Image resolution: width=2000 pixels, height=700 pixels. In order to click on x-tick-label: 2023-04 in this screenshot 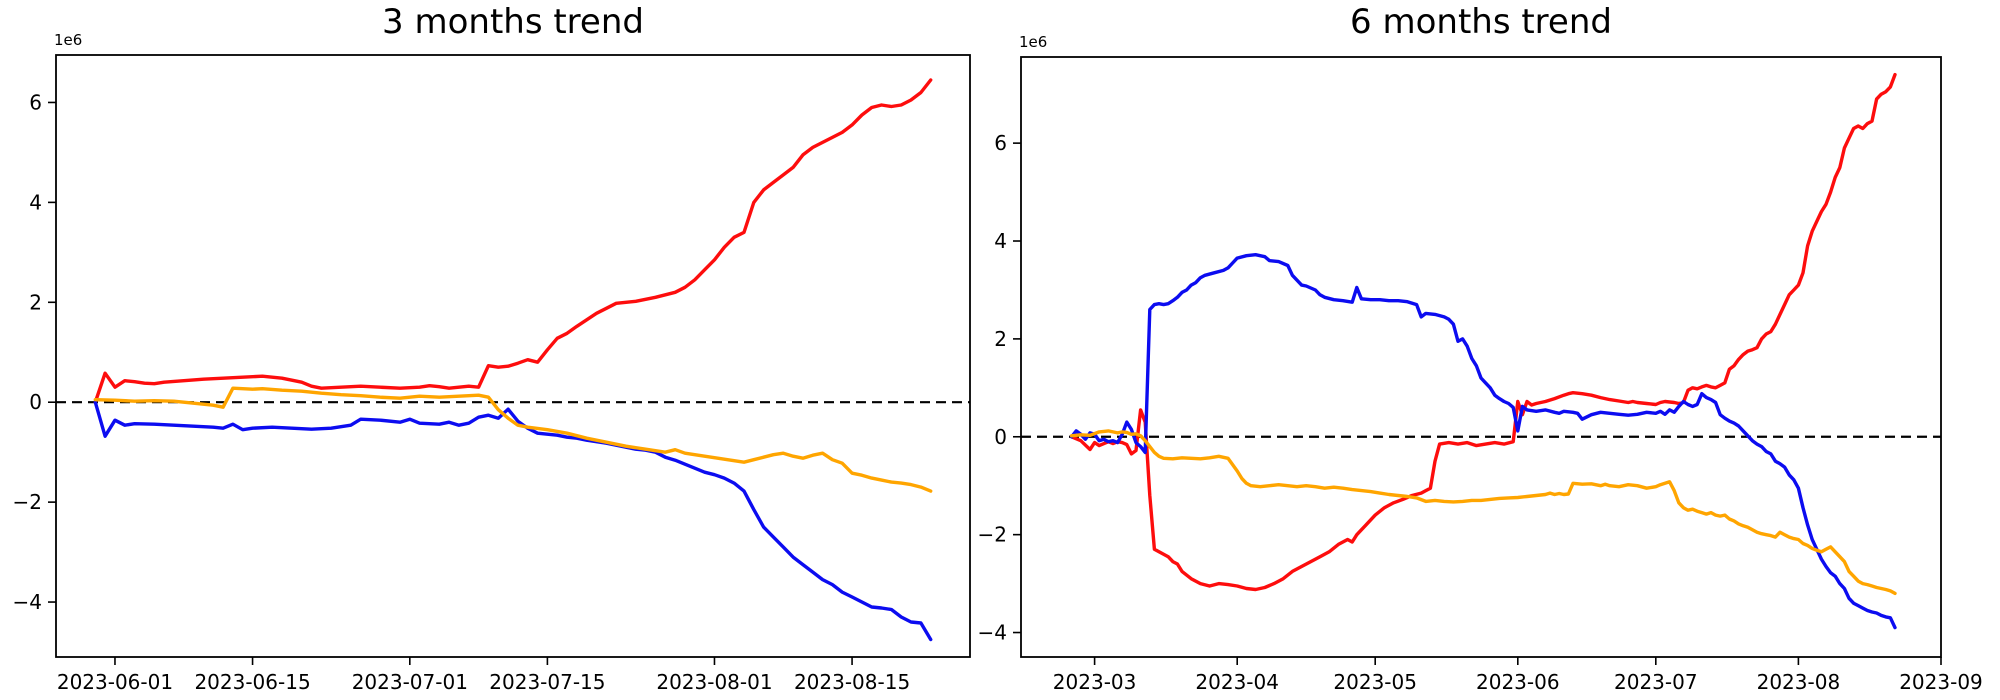, I will do `click(1237, 682)`.